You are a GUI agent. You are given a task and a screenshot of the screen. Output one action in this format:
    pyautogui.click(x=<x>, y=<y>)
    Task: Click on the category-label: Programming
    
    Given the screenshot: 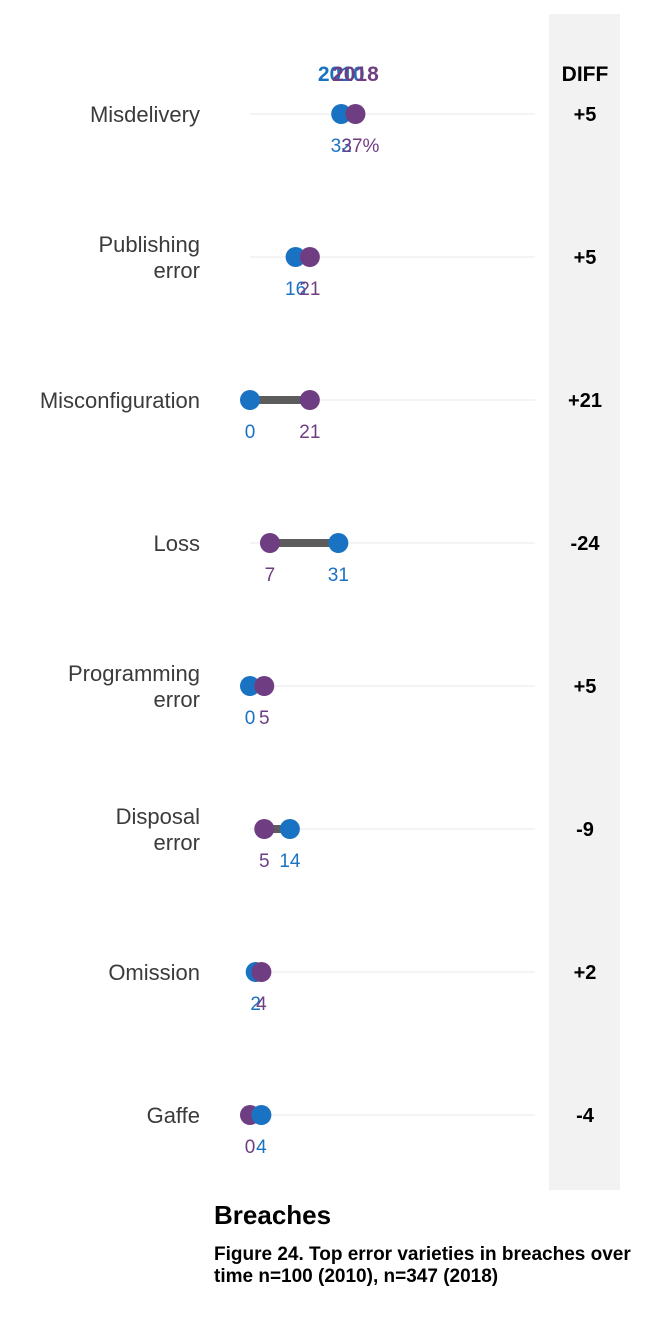 What is the action you would take?
    pyautogui.click(x=134, y=673)
    